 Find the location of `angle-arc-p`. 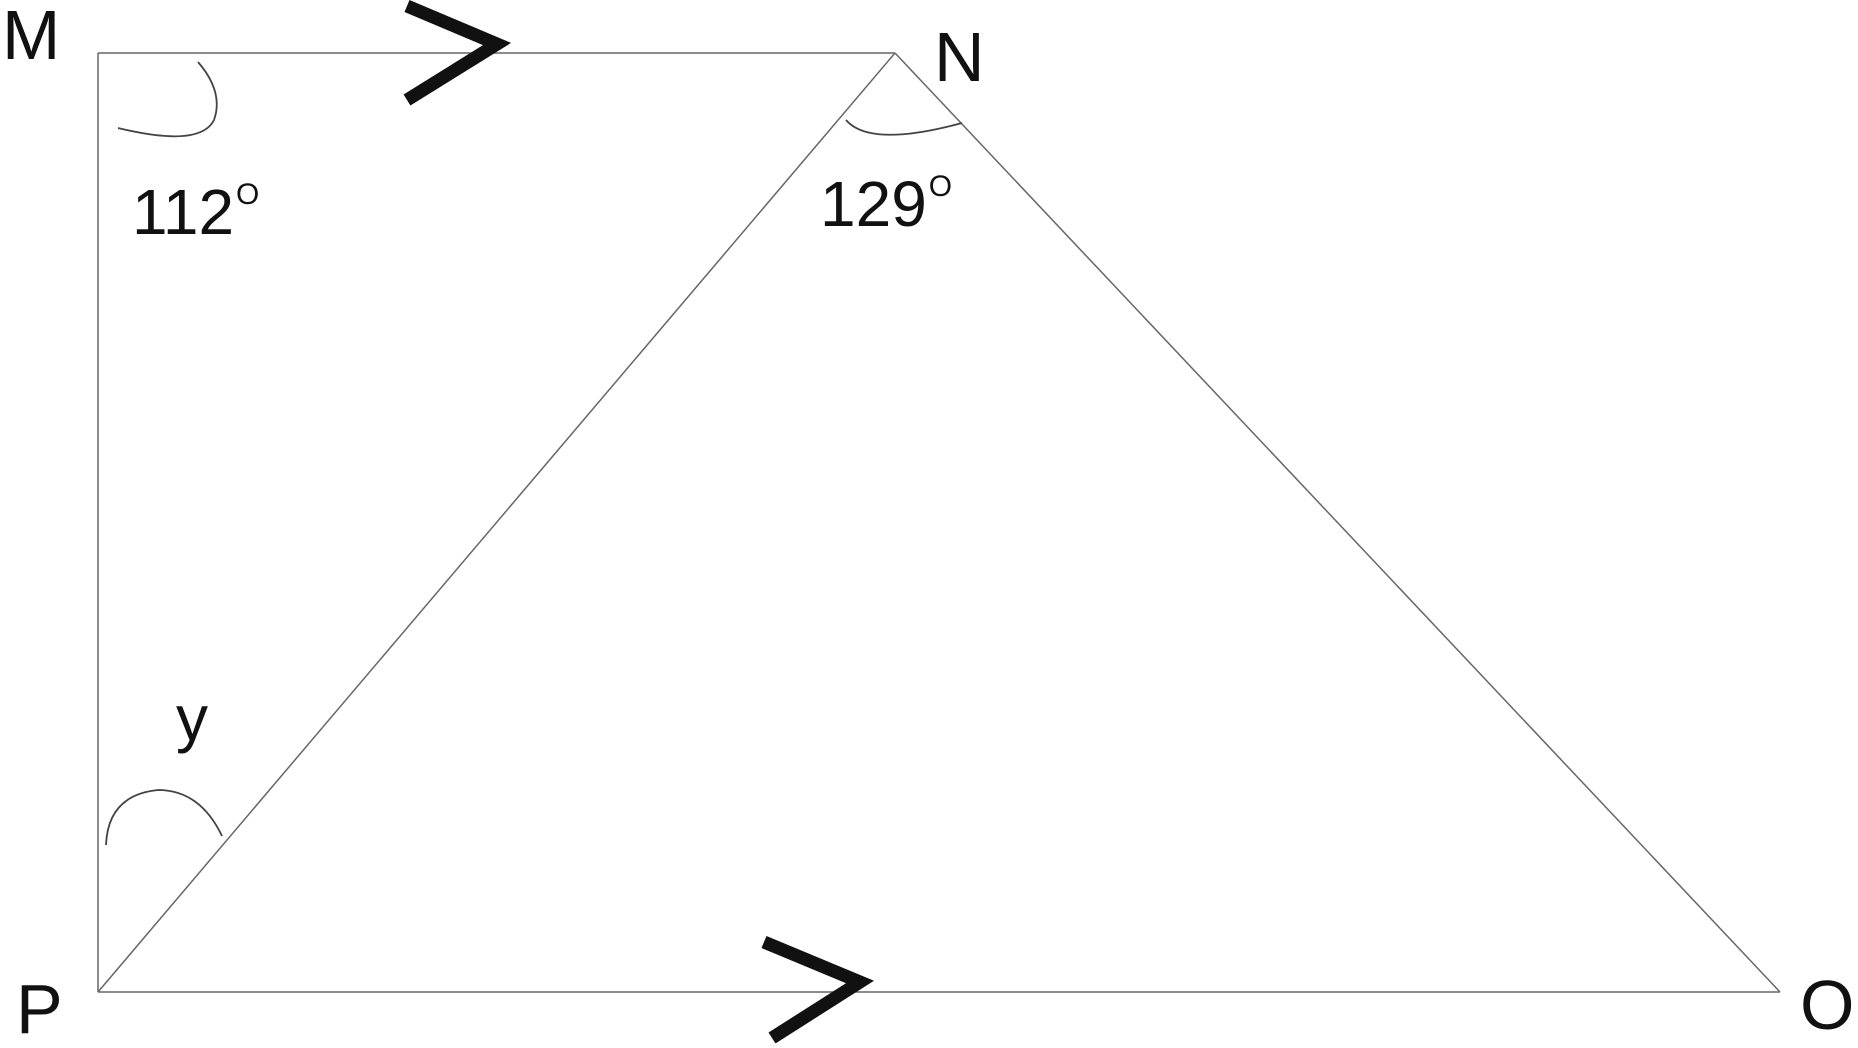

angle-arc-p is located at coordinates (164, 817).